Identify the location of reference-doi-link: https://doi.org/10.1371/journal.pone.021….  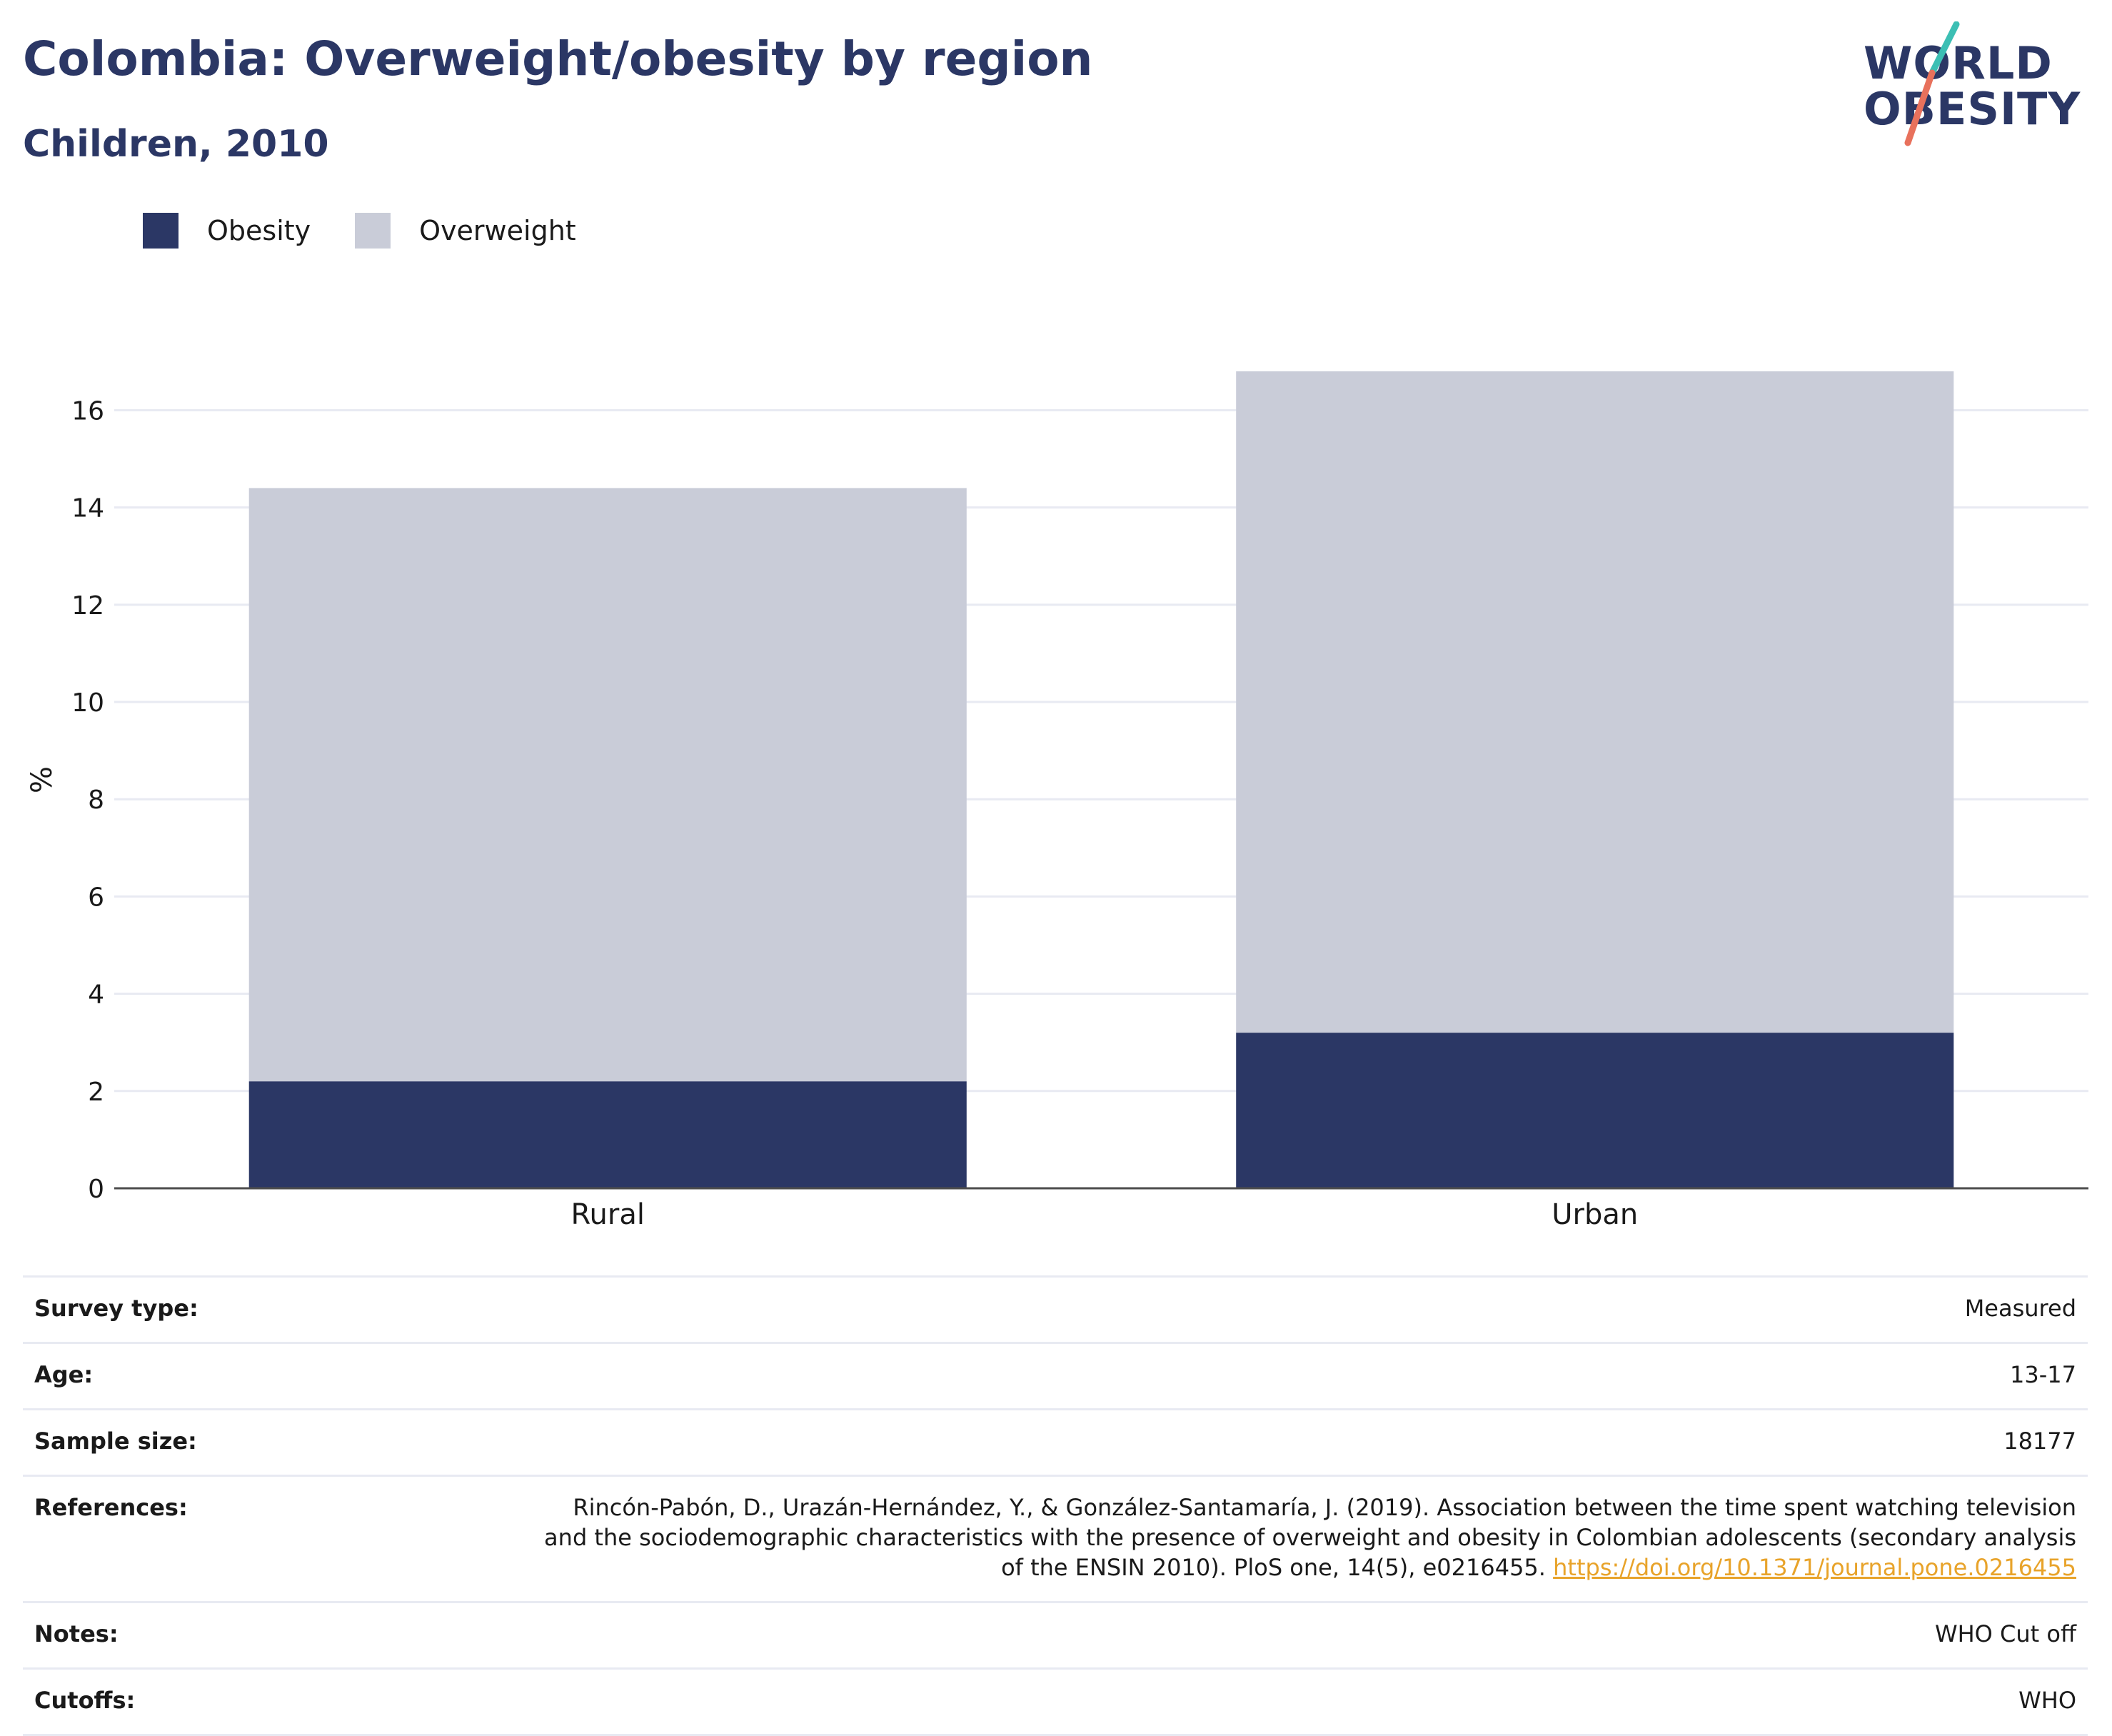
(1814, 1567).